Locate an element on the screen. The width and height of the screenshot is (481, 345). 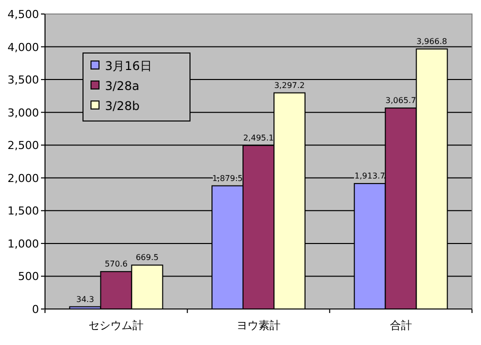
legend-label: 3/28b is located at coordinates (122, 106).